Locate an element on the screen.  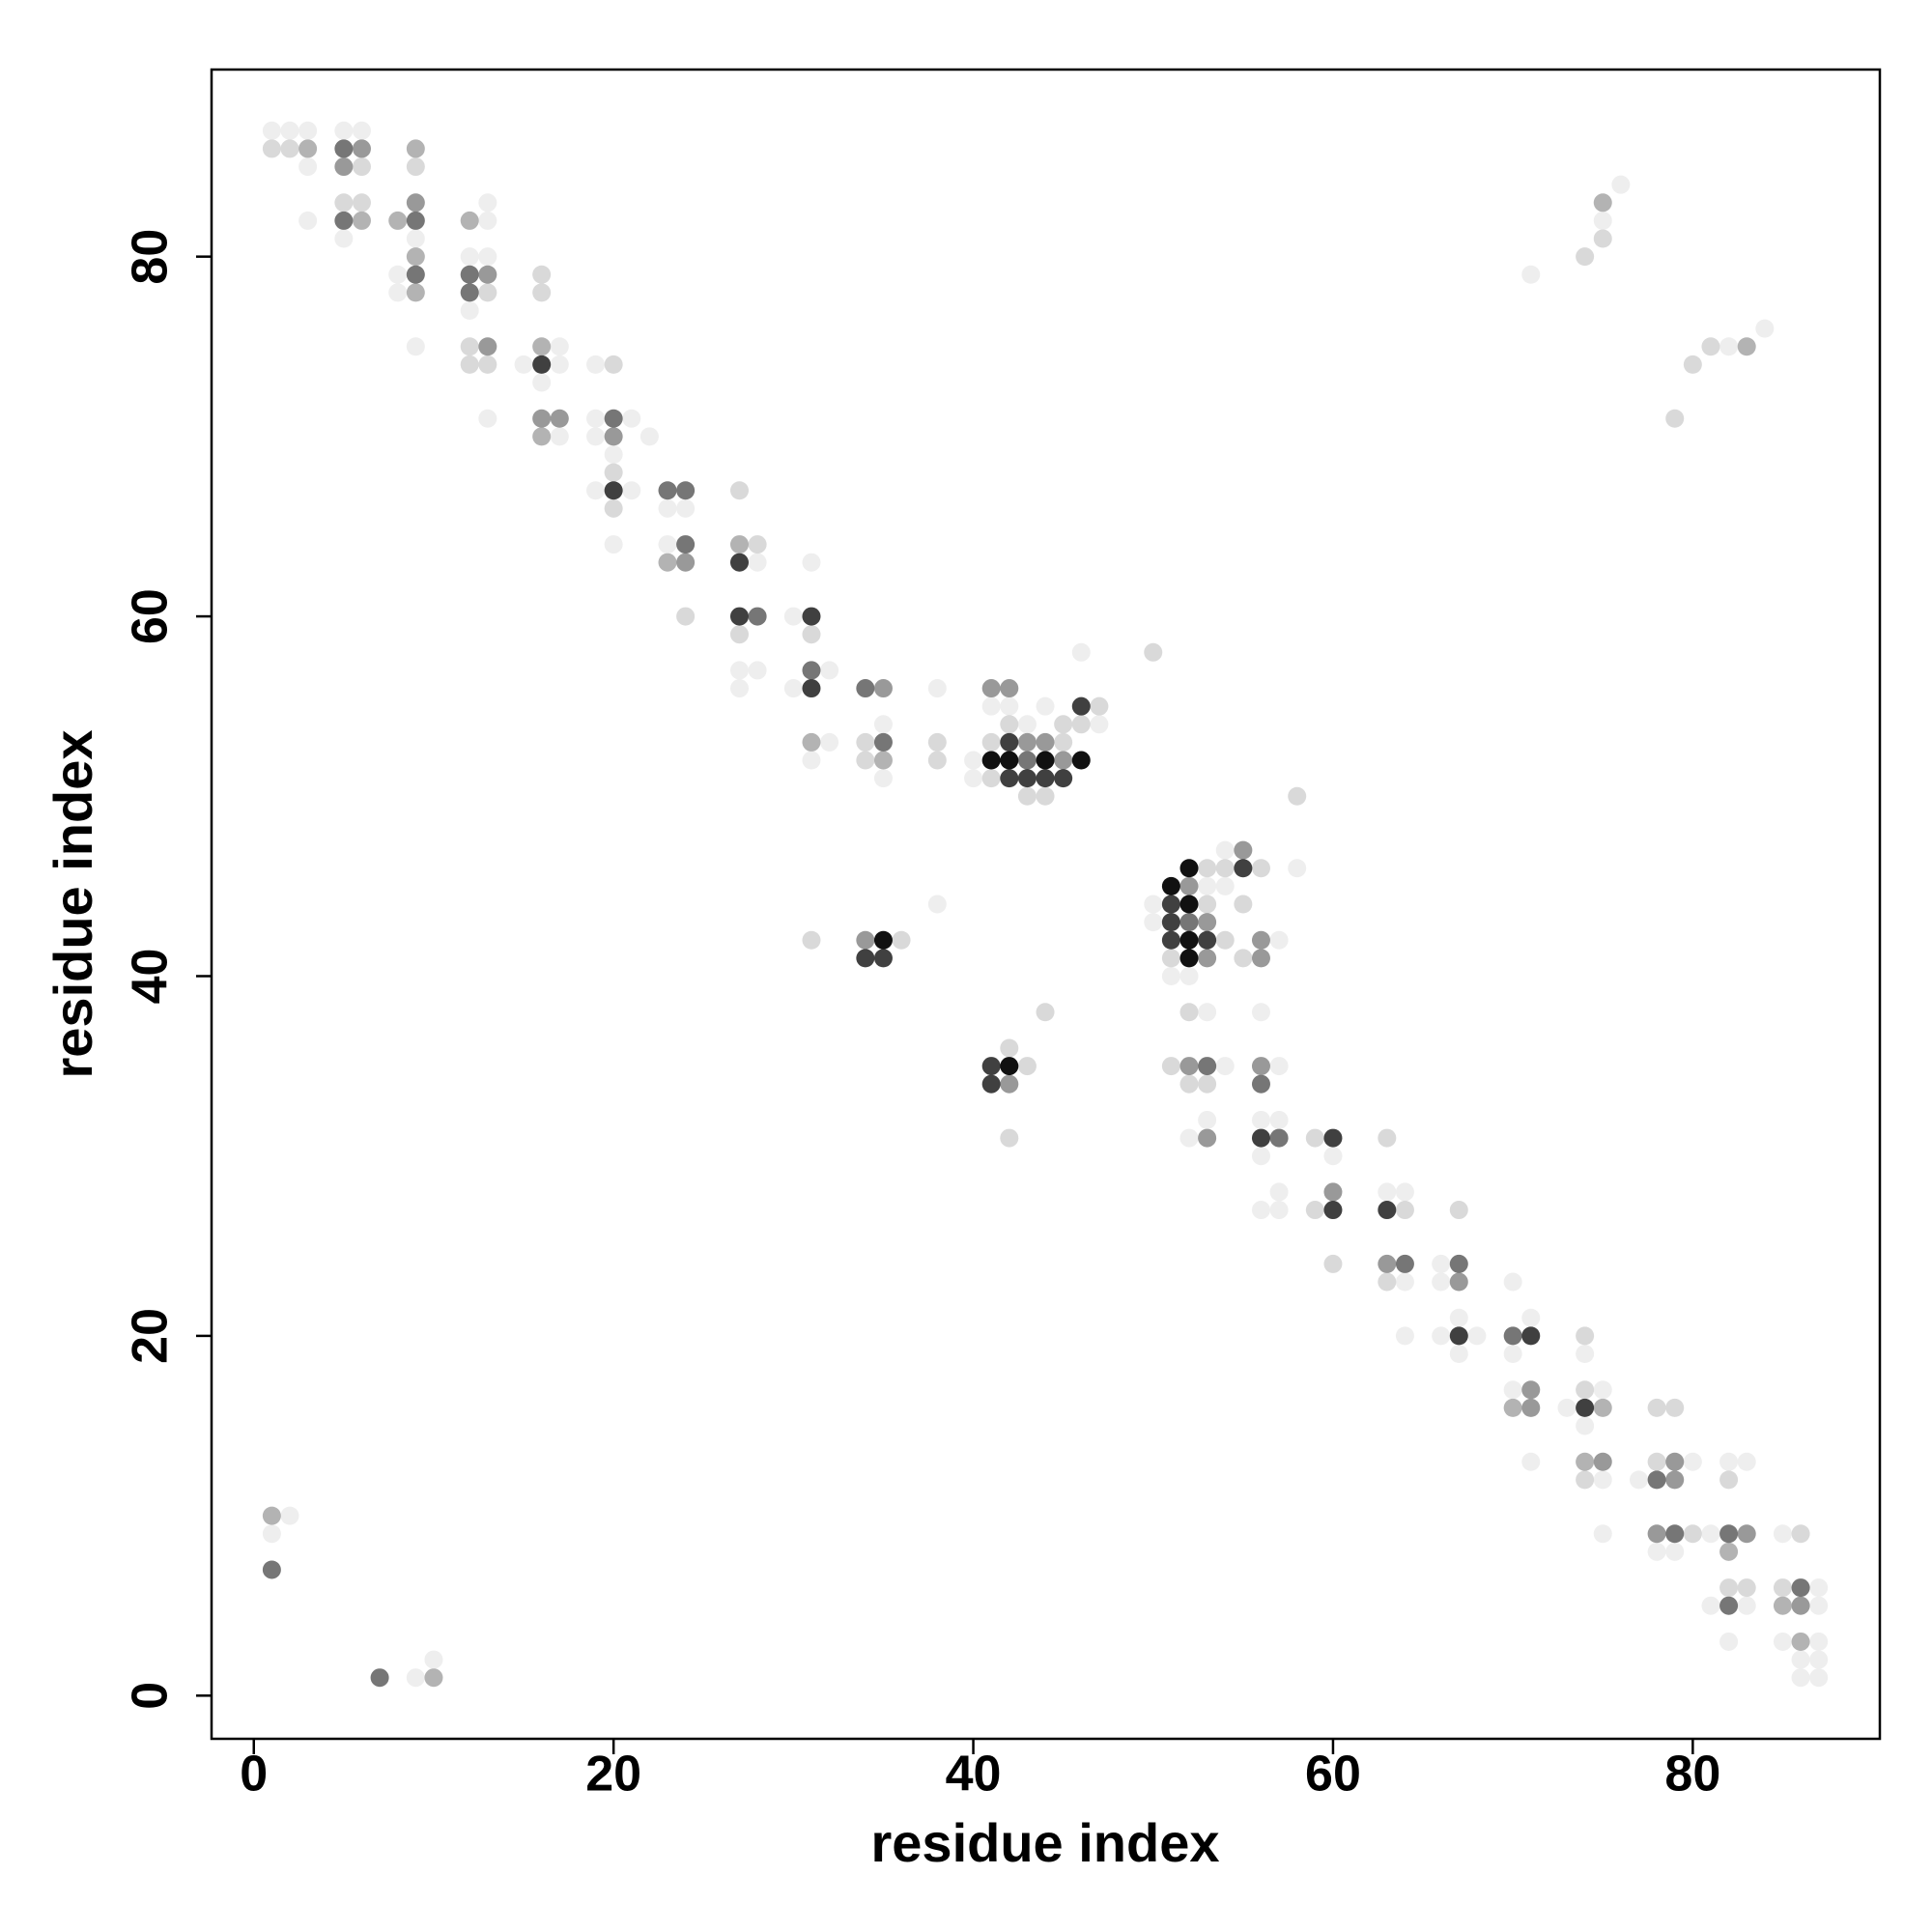
x-tick-label: 20 is located at coordinates (613, 1775).